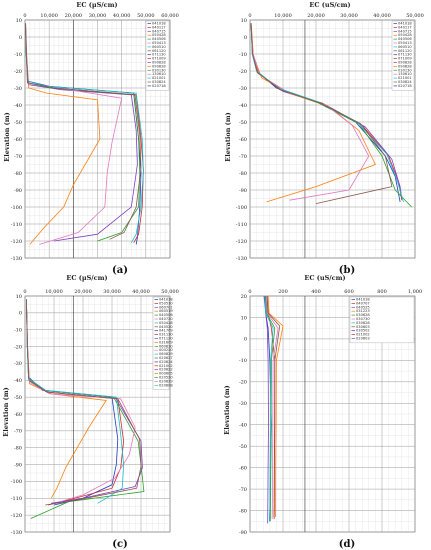 The image size is (431, 550). Describe the element at coordinates (243, 447) in the screenshot. I see `y-tick-label: -50` at that location.